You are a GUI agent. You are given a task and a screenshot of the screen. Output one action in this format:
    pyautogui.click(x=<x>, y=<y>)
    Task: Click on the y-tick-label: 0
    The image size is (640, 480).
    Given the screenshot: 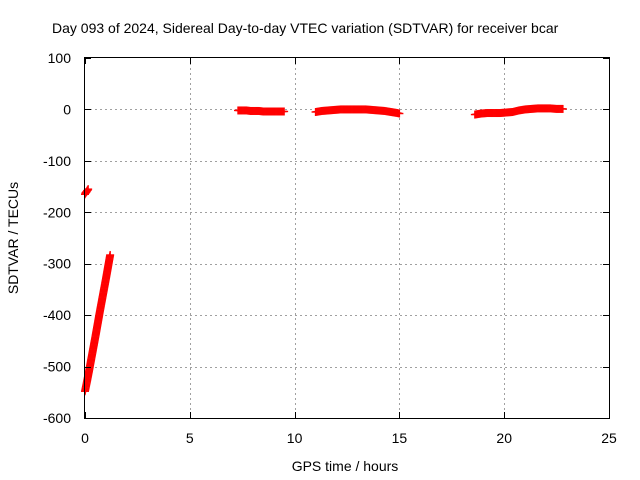 What is the action you would take?
    pyautogui.click(x=67, y=109)
    